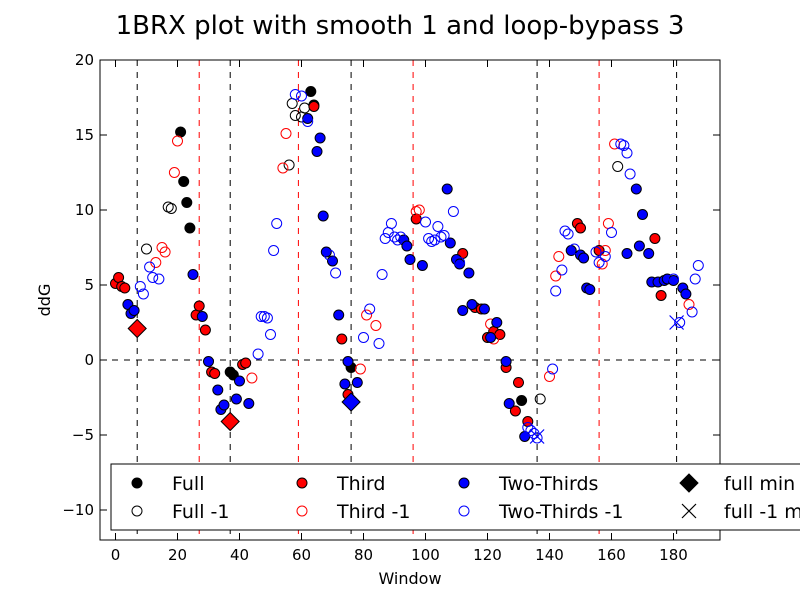  What do you see at coordinates (425, 555) in the screenshot?
I see `x-tick-label: 100` at bounding box center [425, 555].